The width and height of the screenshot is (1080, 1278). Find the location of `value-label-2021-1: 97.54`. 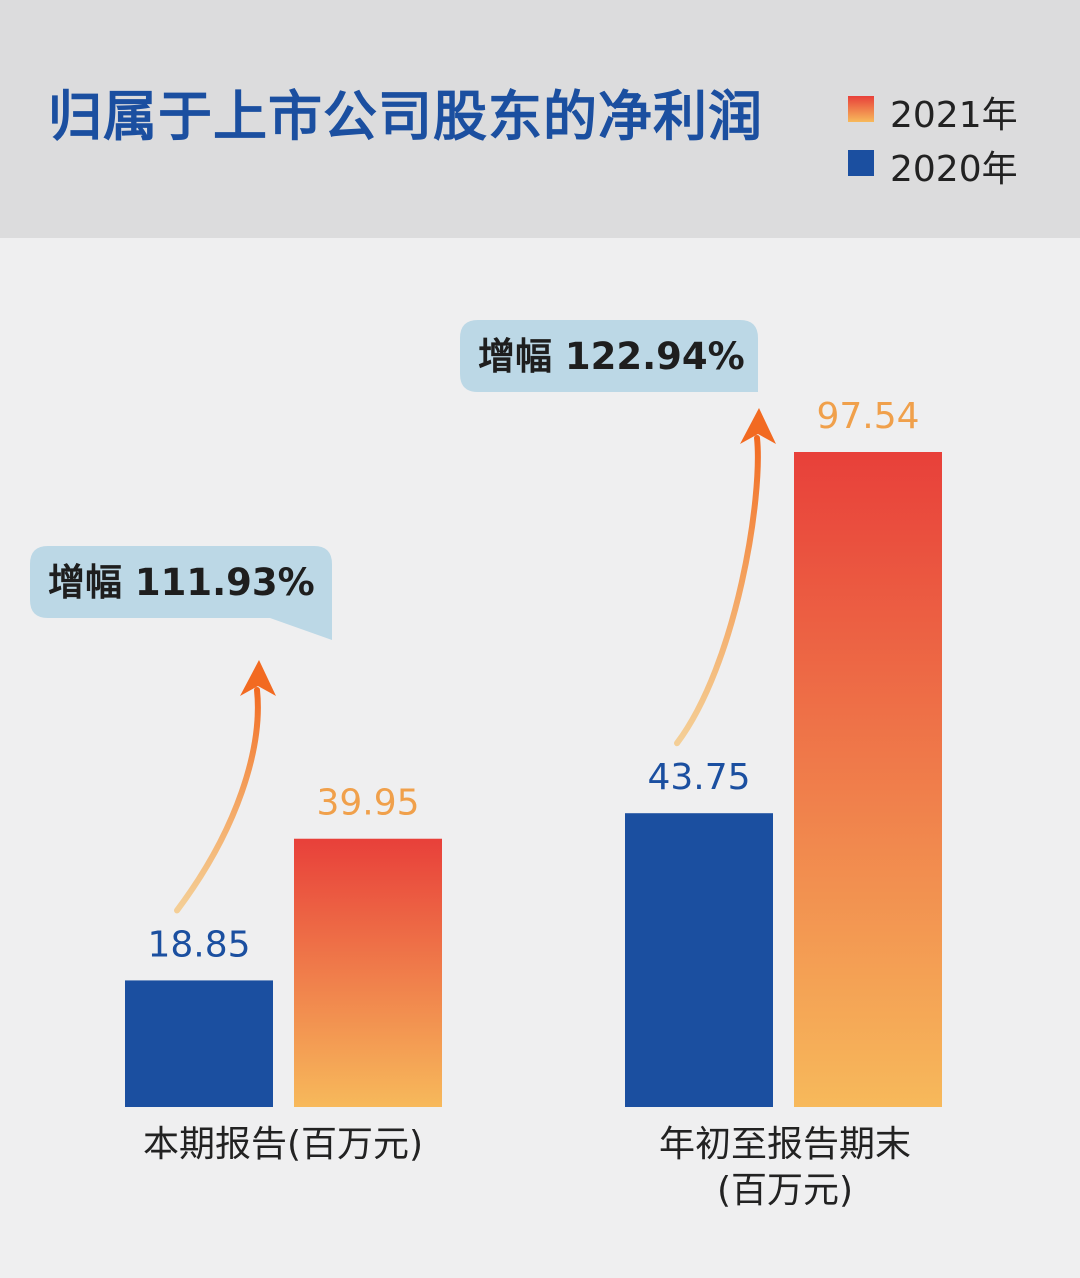

value-label-2021-1: 97.54 is located at coordinates (867, 416).